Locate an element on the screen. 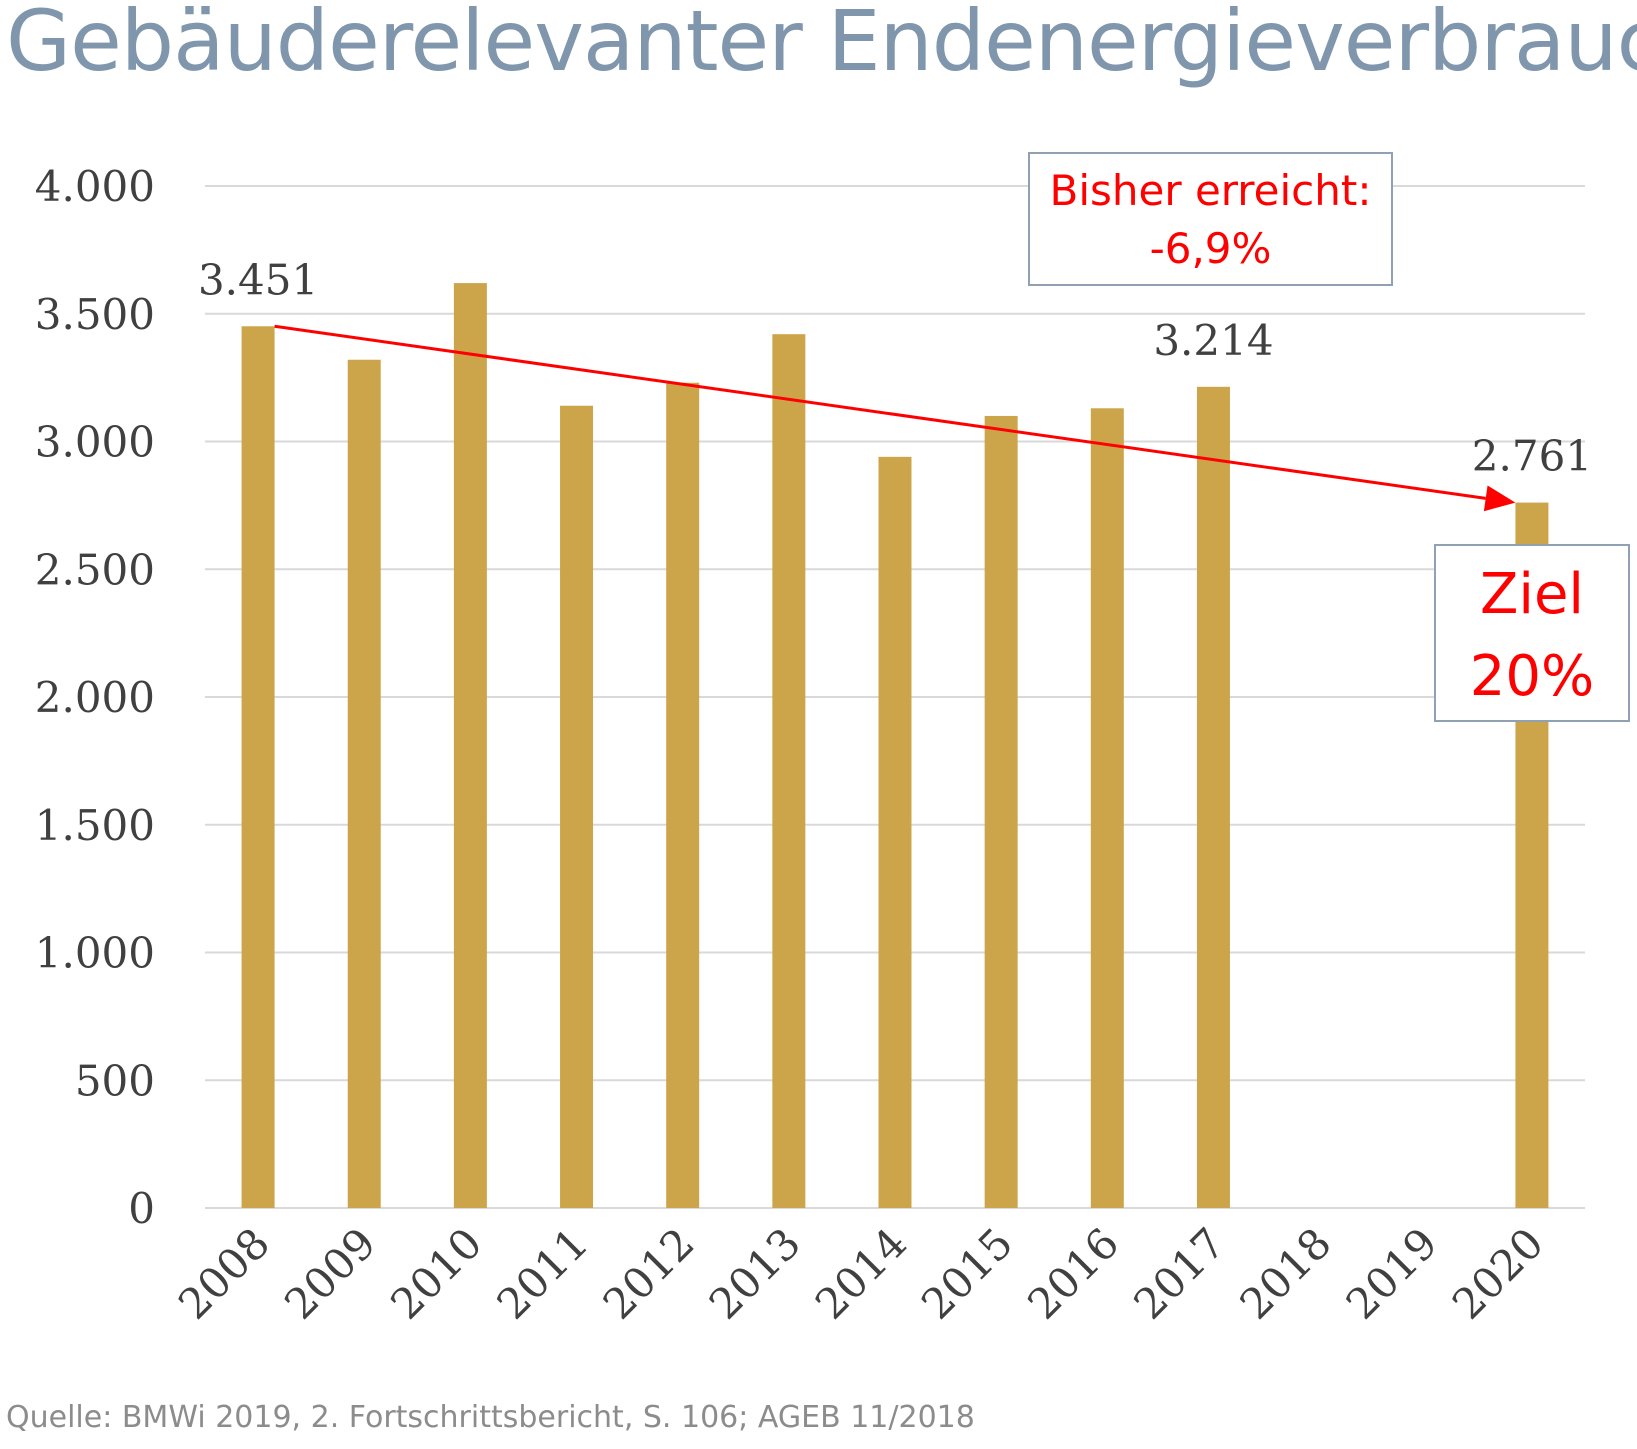 The height and width of the screenshot is (1449, 1637). x-tick-label: 2013 is located at coordinates (755, 1273).